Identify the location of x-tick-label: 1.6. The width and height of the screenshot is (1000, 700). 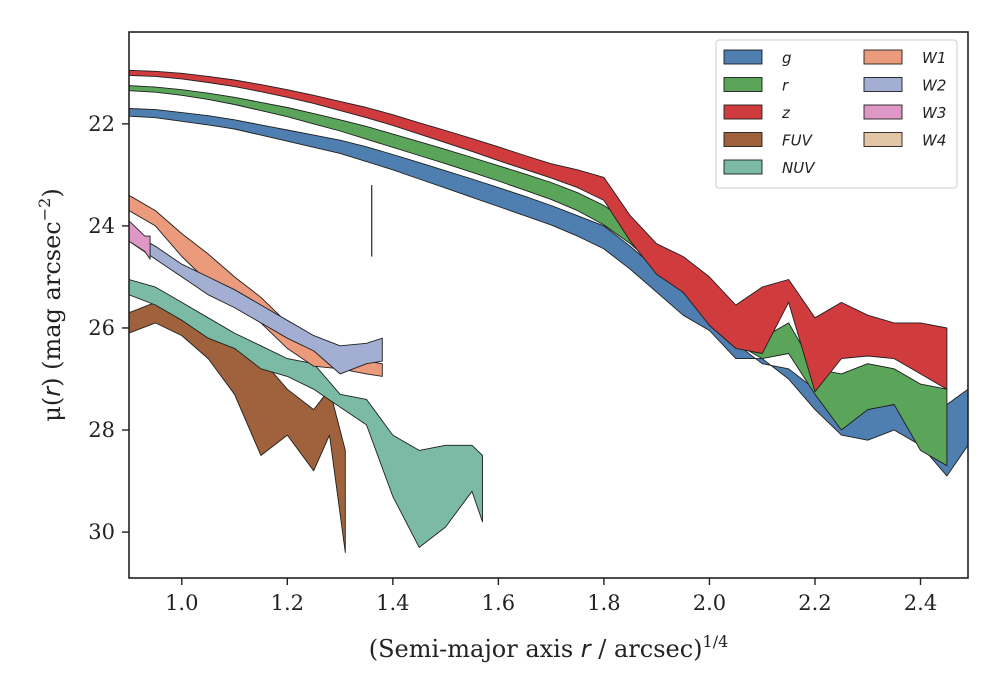
(498, 603).